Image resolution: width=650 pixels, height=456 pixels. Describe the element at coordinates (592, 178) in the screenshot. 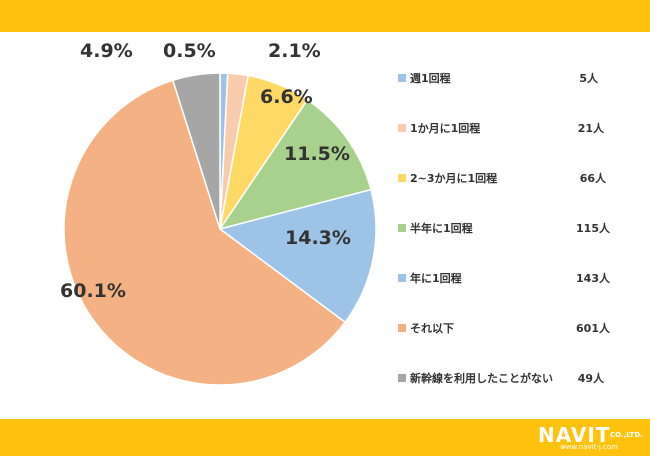

I see `legend-count: 66人` at that location.